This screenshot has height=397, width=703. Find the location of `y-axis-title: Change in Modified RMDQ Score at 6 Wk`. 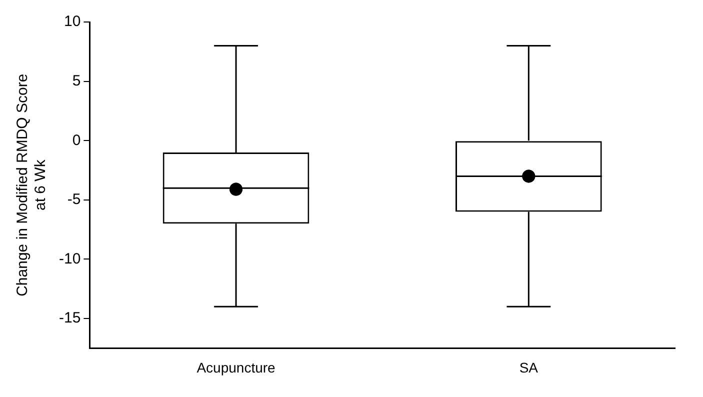

y-axis-title: Change in Modified RMDQ Score at 6 Wk is located at coordinates (32, 185).